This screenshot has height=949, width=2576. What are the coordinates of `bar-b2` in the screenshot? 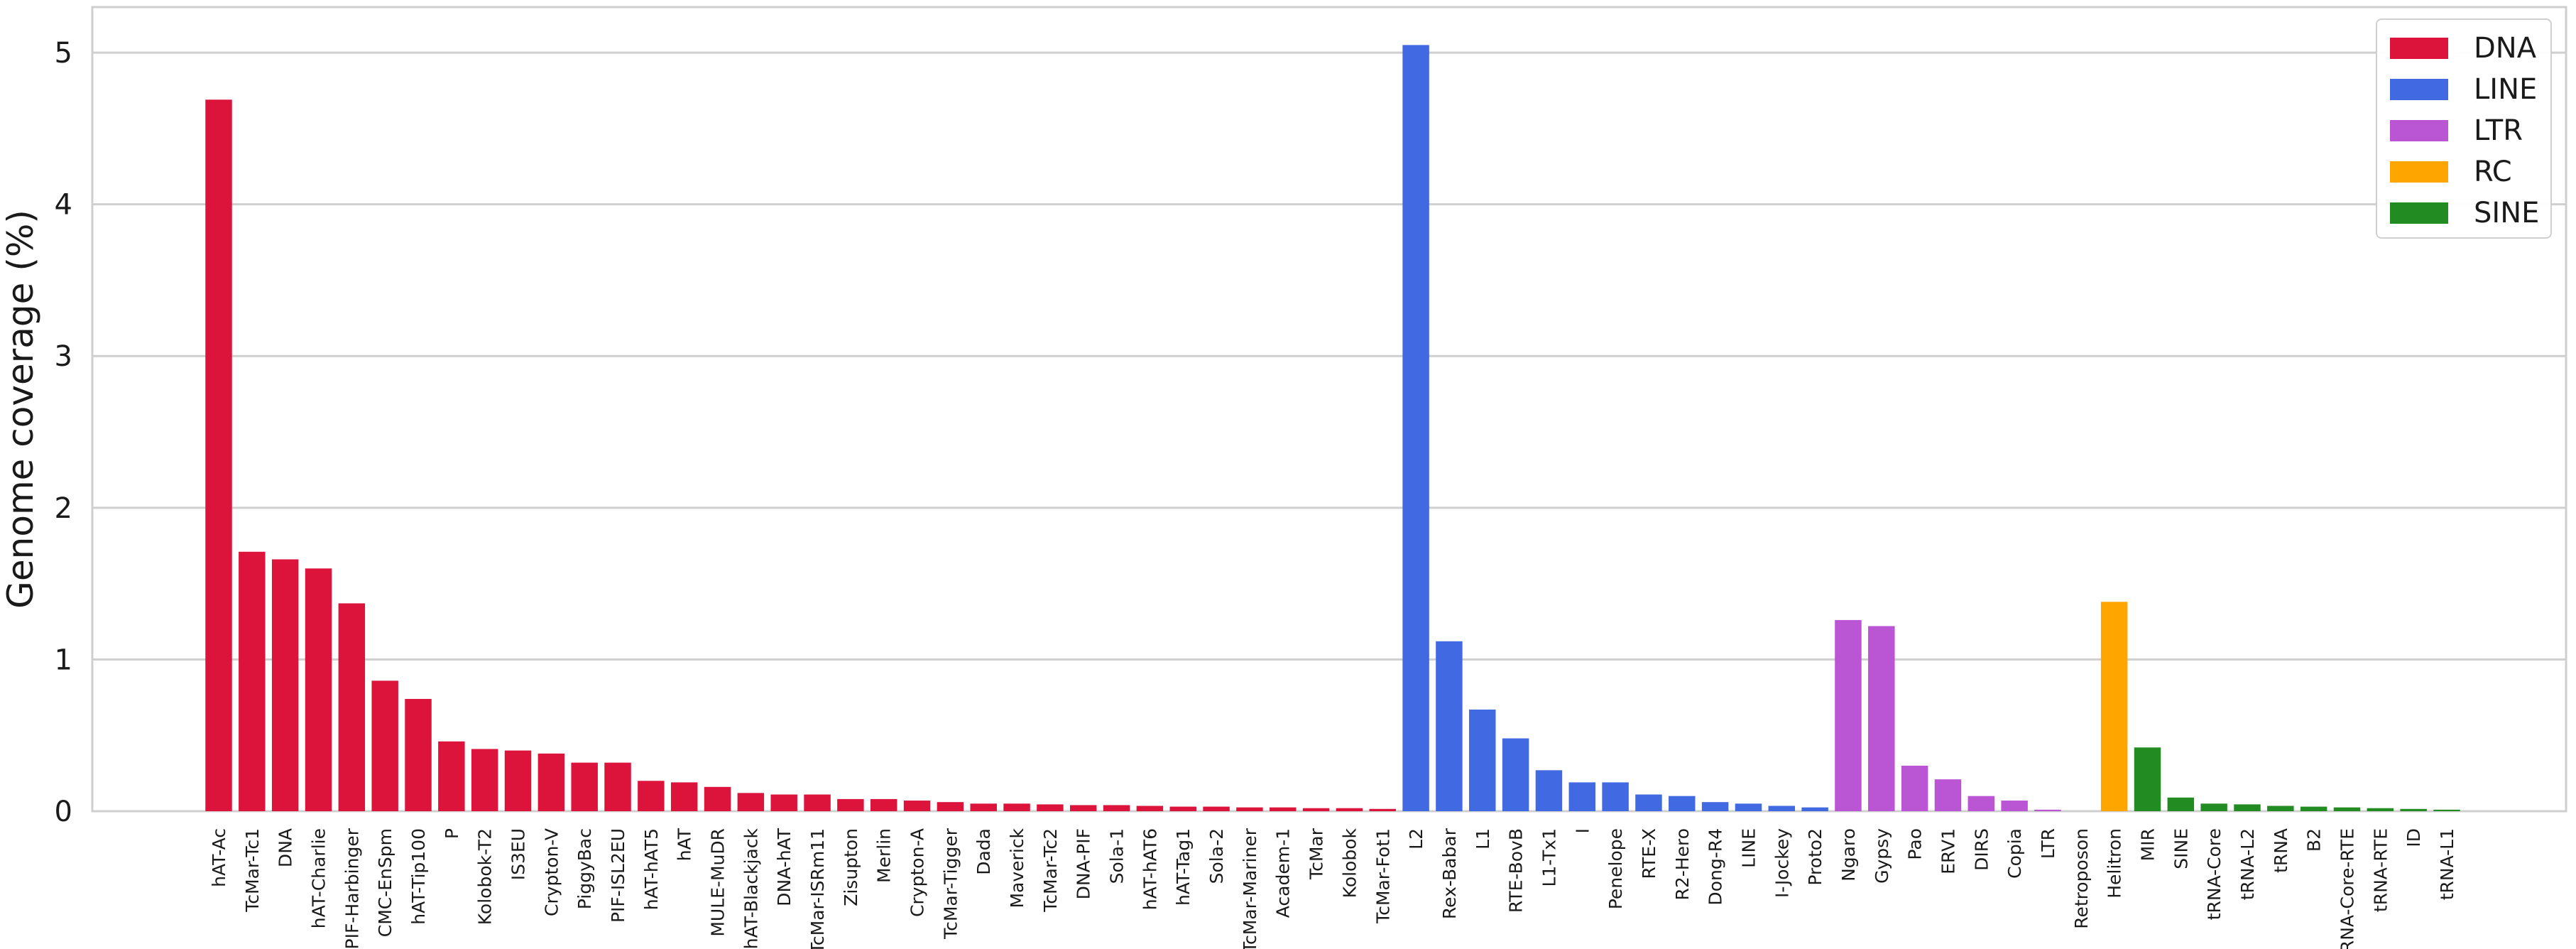 It's located at (2313, 808).